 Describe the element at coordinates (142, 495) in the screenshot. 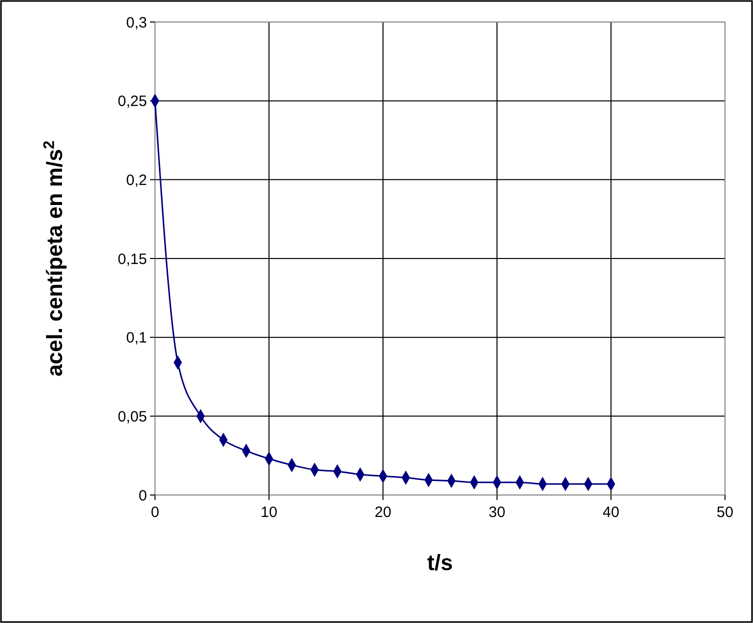

I see `y-tick-label: 0` at that location.